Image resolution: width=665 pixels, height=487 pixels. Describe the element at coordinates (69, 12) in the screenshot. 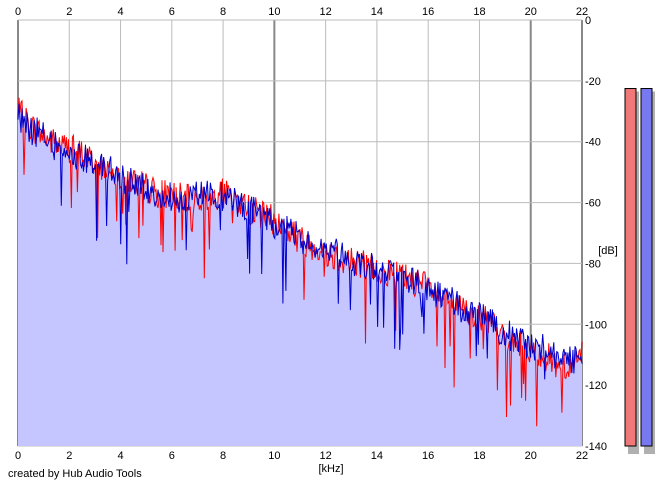

I see `x-tick-label-top: 2` at that location.